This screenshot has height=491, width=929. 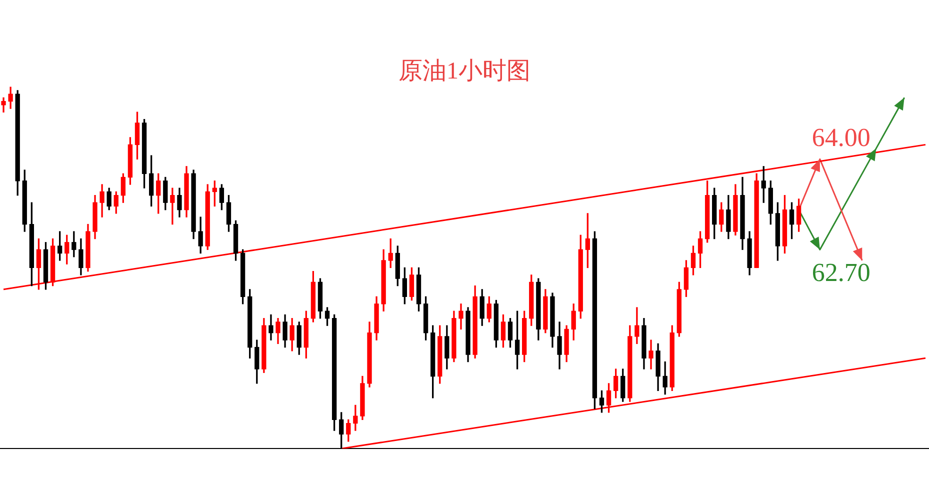 I want to click on chart-title: 原油1小时图, so click(x=464, y=71).